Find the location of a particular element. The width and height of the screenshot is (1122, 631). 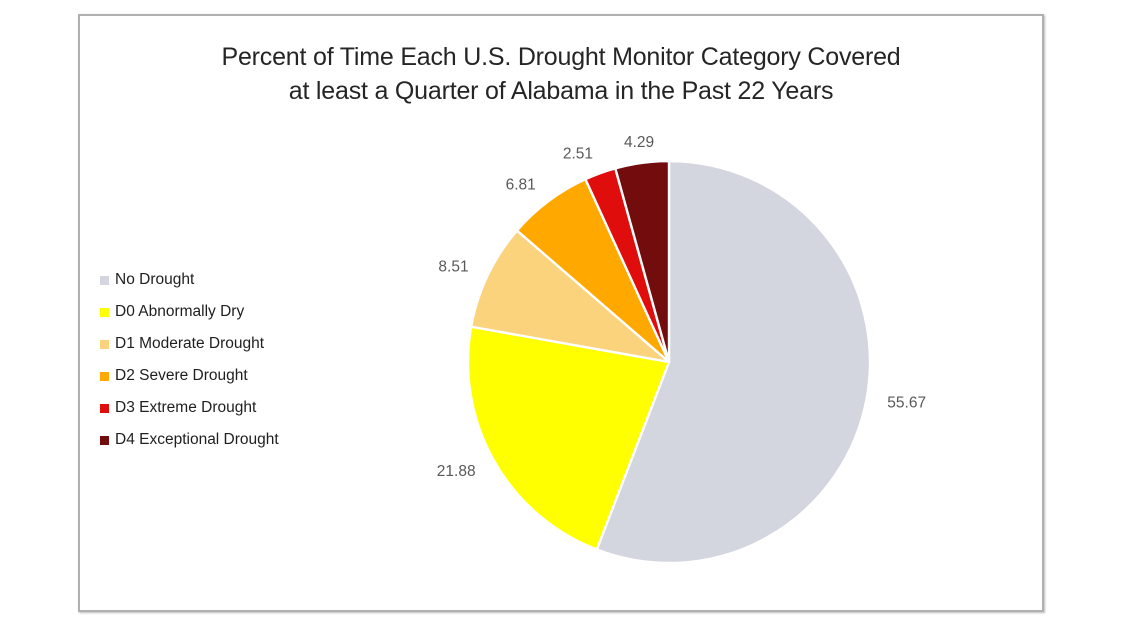

pie-slice-d0-abnormally-dry is located at coordinates (568, 438).